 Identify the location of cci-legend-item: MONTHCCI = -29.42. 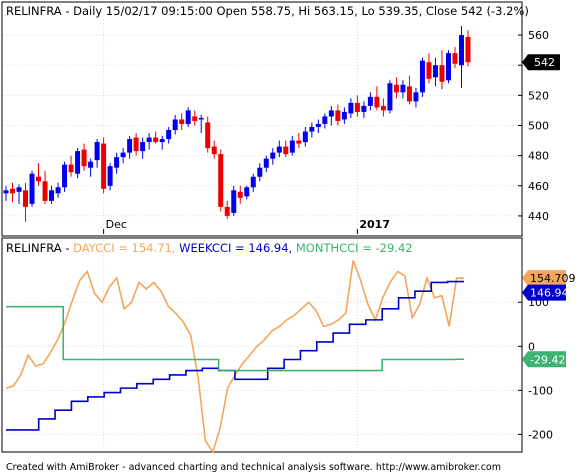
(354, 248).